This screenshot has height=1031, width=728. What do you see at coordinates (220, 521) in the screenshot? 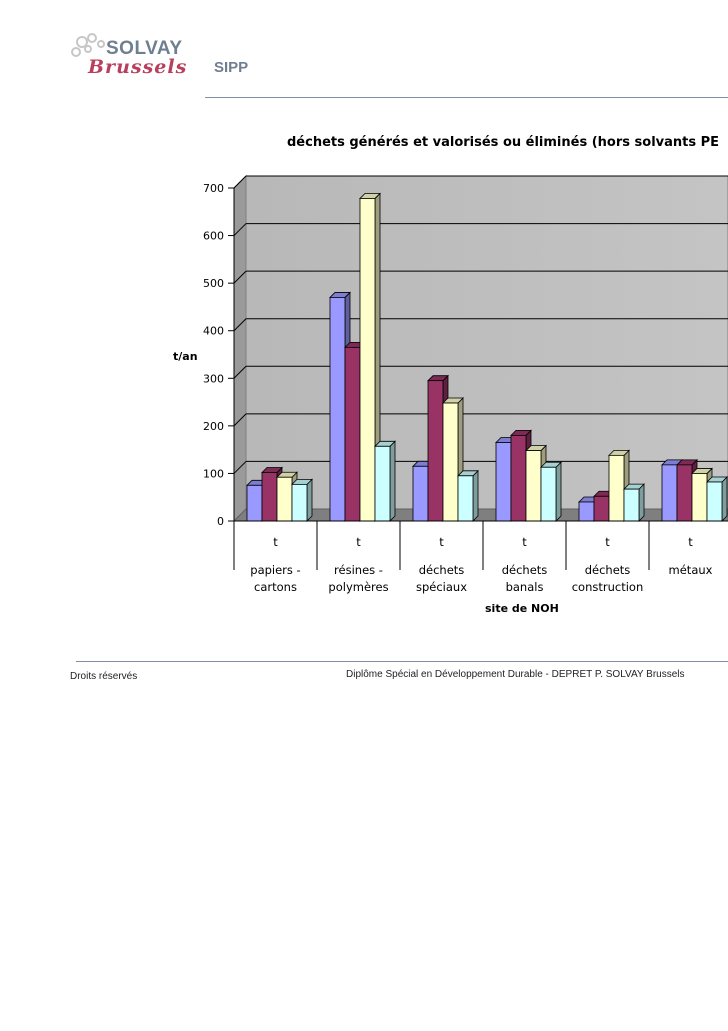
I see `y-tick-label: 0` at bounding box center [220, 521].